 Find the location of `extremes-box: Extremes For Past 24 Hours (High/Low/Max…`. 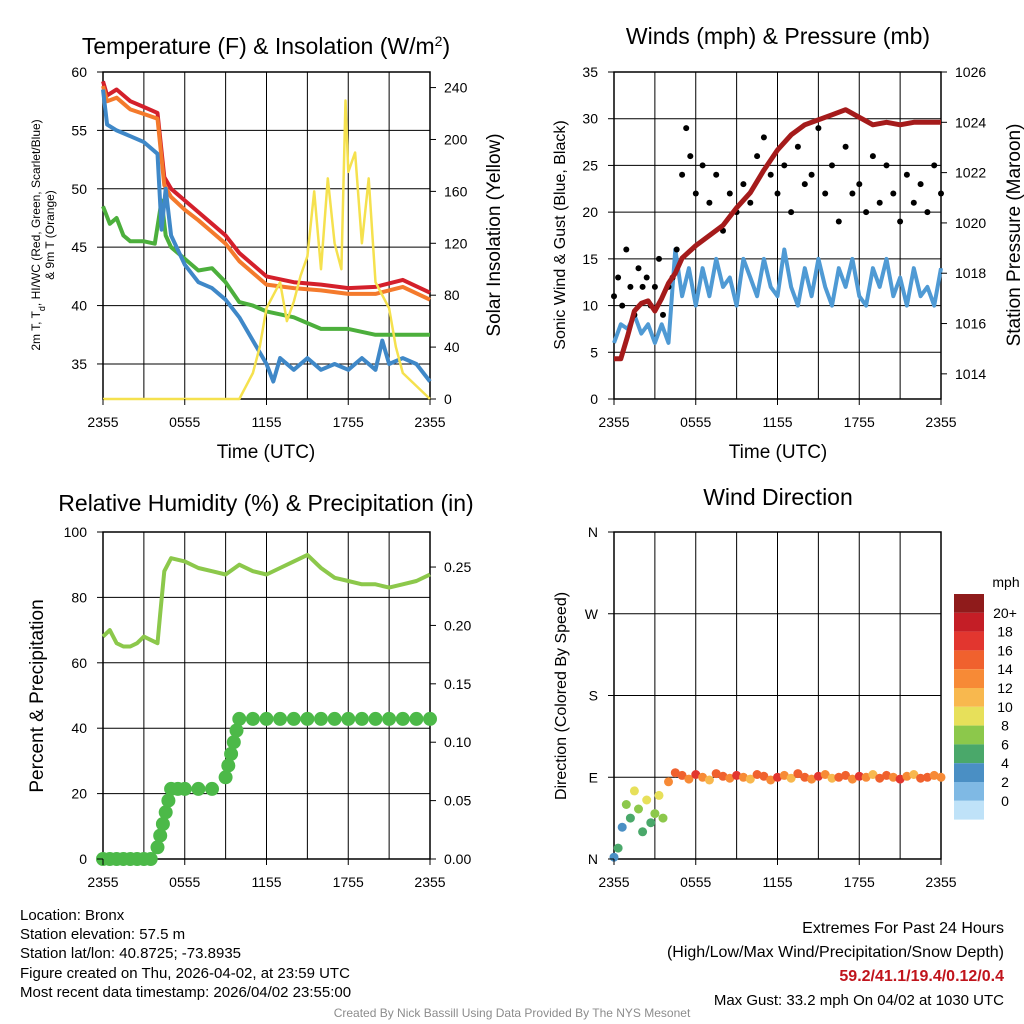

extremes-box: Extremes For Past 24 Hours (High/Low/Max… is located at coordinates (835, 965).